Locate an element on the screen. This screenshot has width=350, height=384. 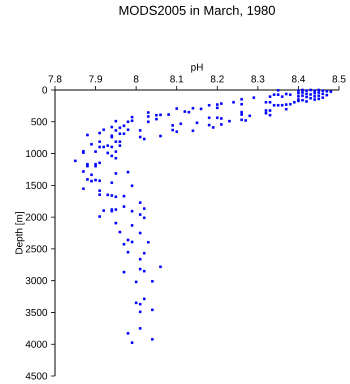
y-tick-label: 2500 is located at coordinates (37, 248).